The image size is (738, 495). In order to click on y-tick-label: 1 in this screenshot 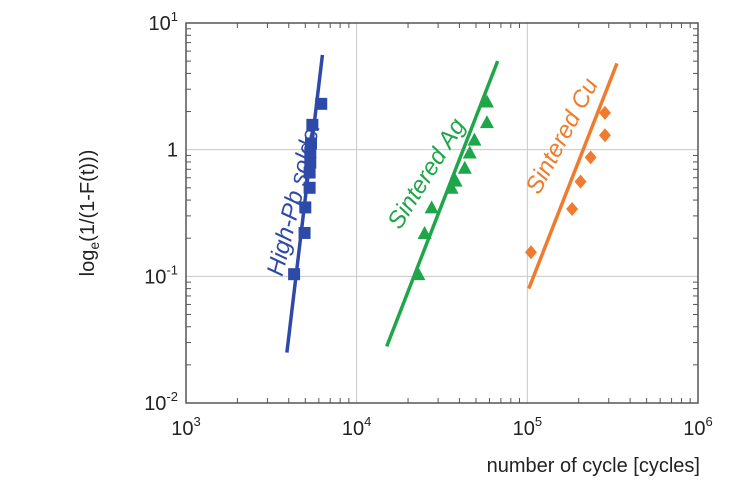, I will do `click(172, 151)`.